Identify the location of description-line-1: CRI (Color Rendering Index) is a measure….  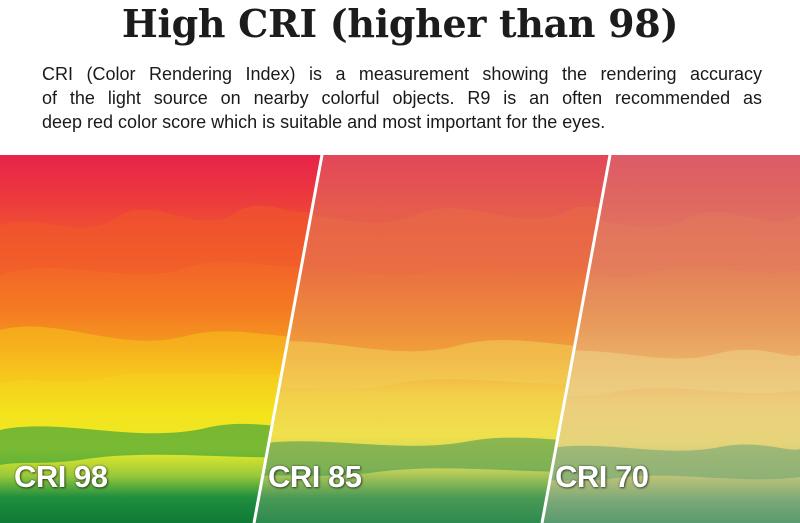
(402, 74).